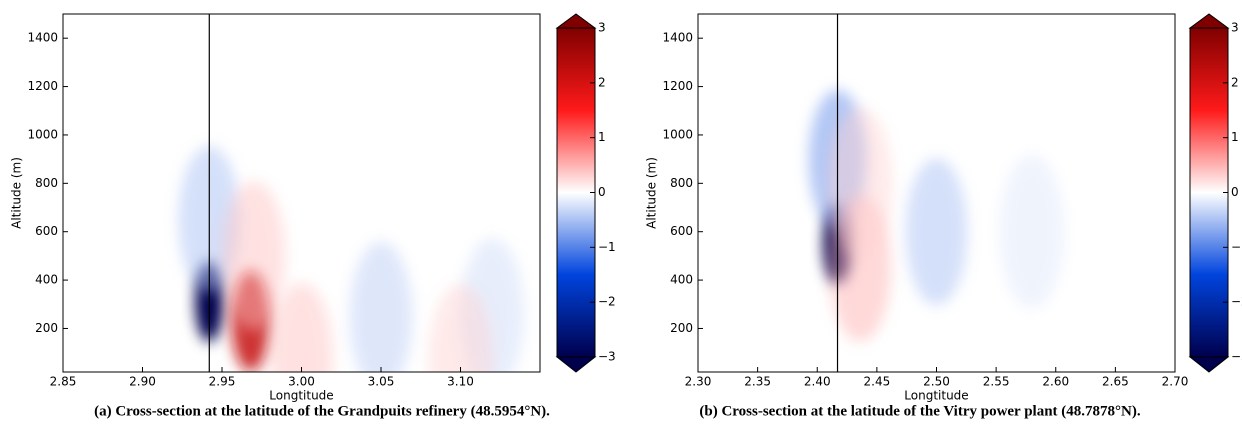 The height and width of the screenshot is (429, 1242). What do you see at coordinates (877, 382) in the screenshot?
I see `x-tick-label: 2.45` at bounding box center [877, 382].